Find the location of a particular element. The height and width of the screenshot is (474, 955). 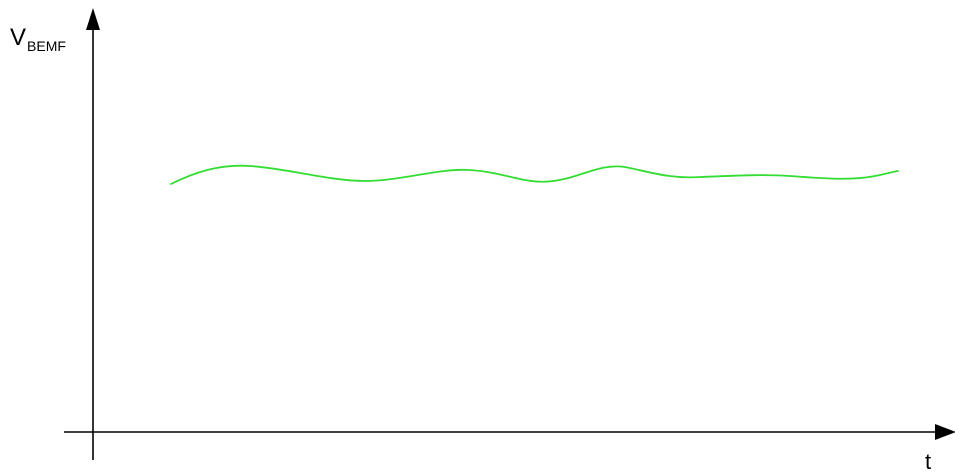

x-axis-arrowhead is located at coordinates (945, 432).